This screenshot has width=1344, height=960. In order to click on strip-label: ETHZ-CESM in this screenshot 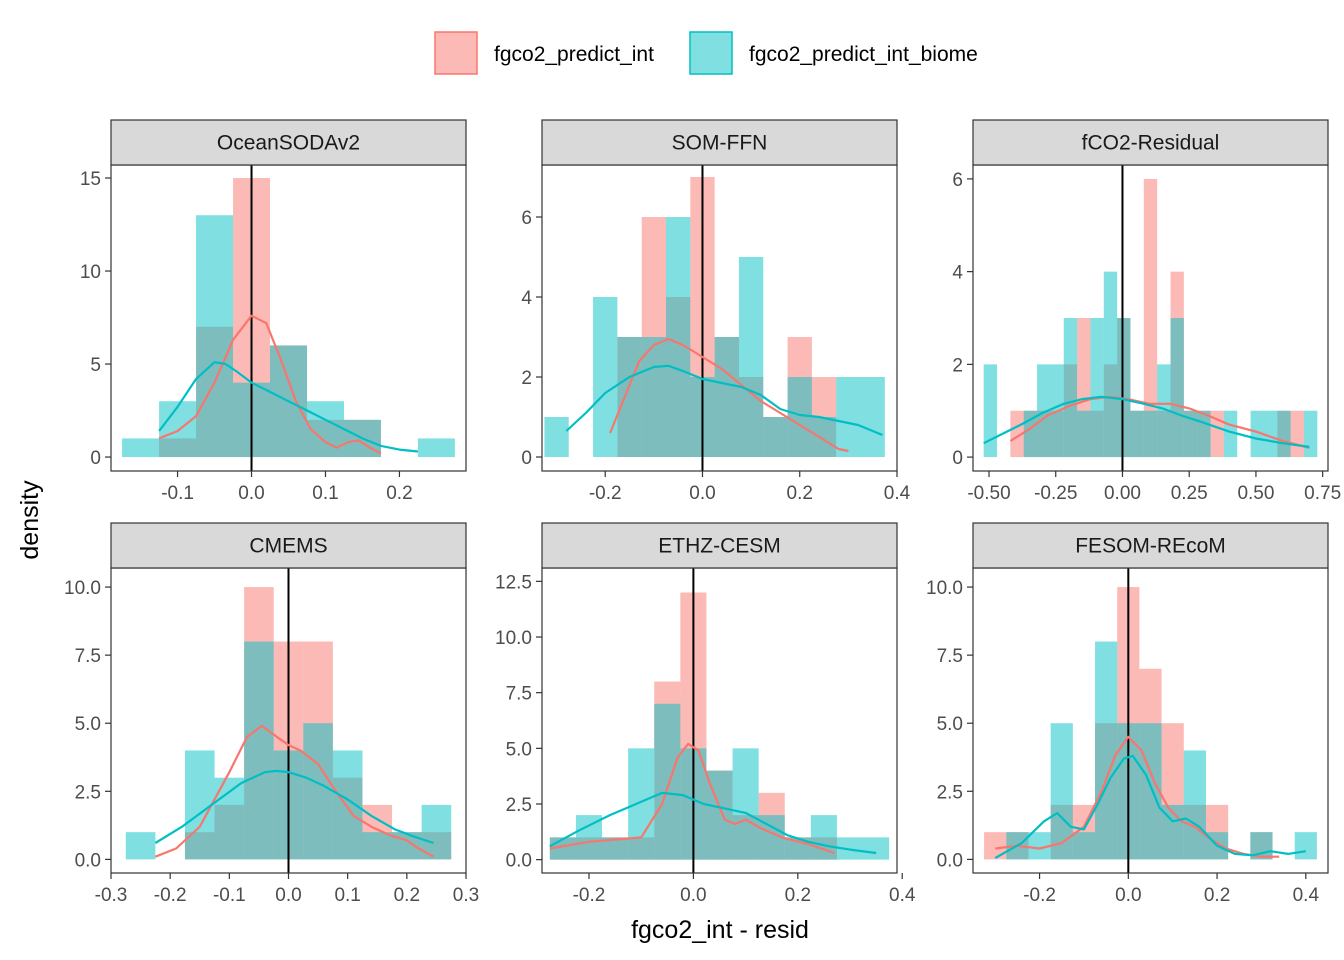, I will do `click(719, 546)`.